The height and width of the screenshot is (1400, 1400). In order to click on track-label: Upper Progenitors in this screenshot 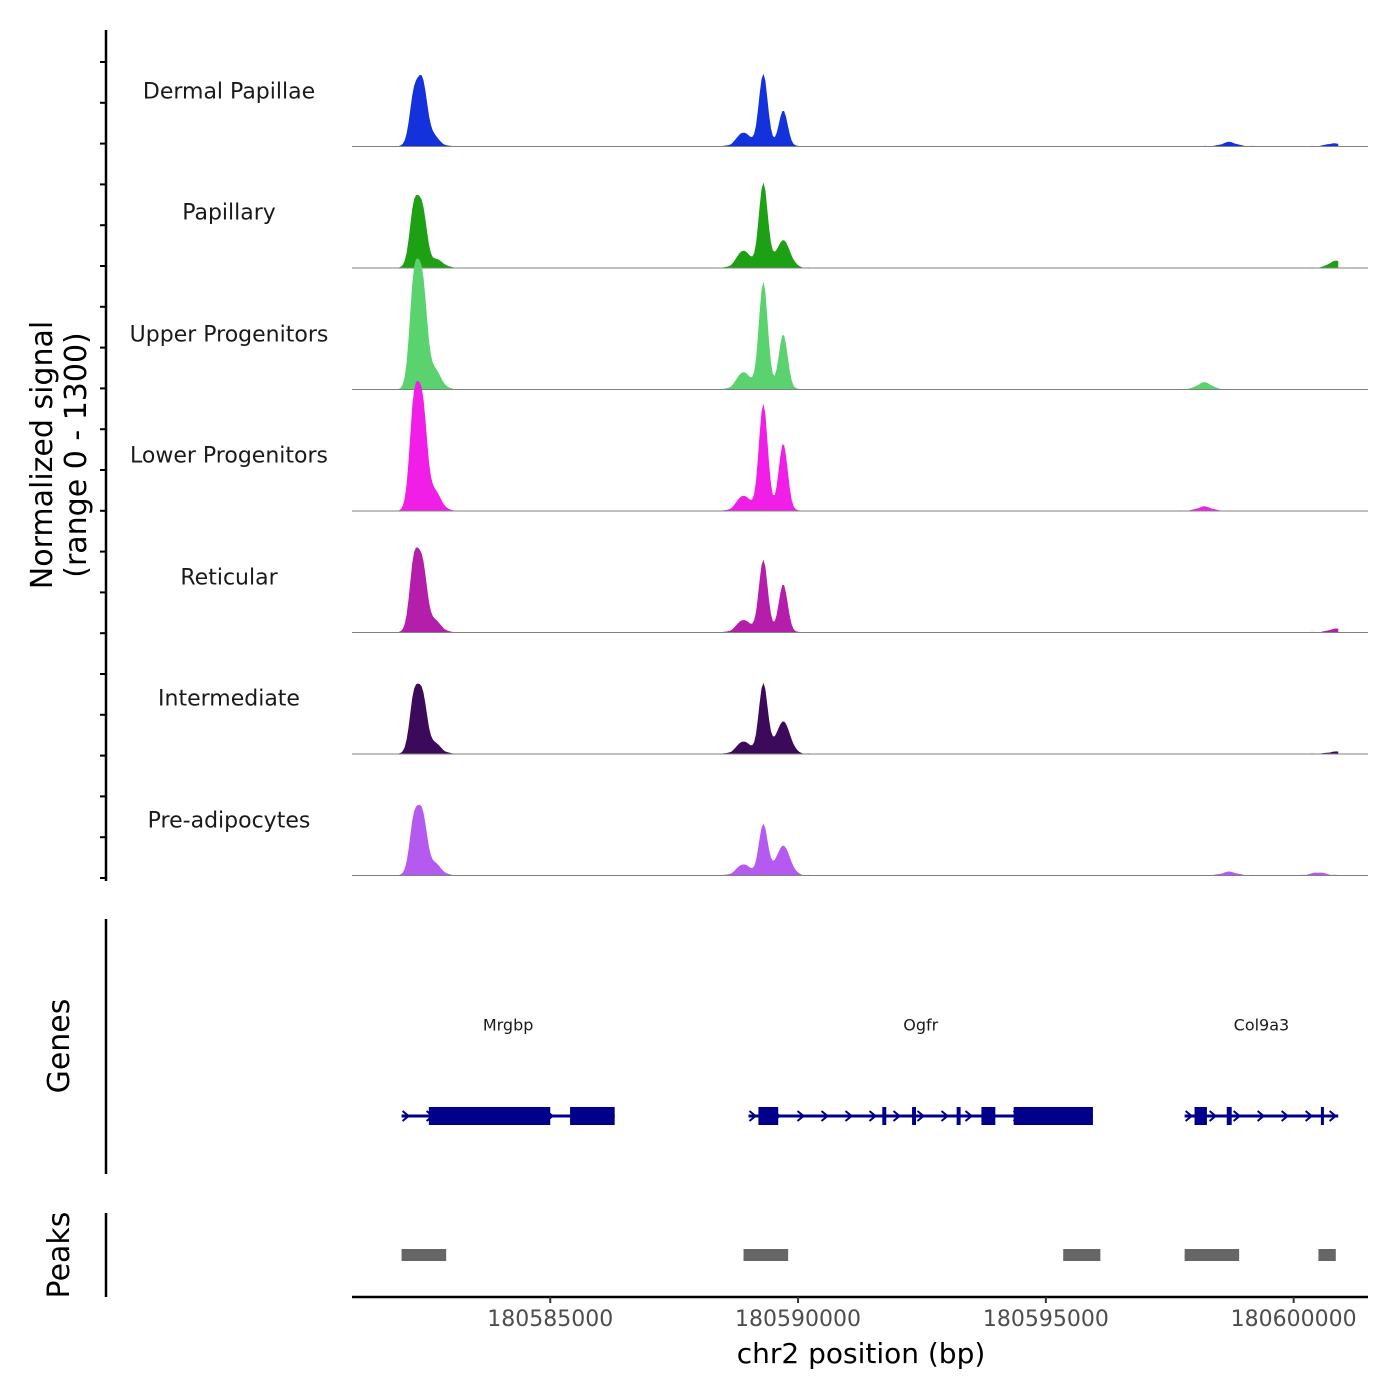, I will do `click(229, 334)`.